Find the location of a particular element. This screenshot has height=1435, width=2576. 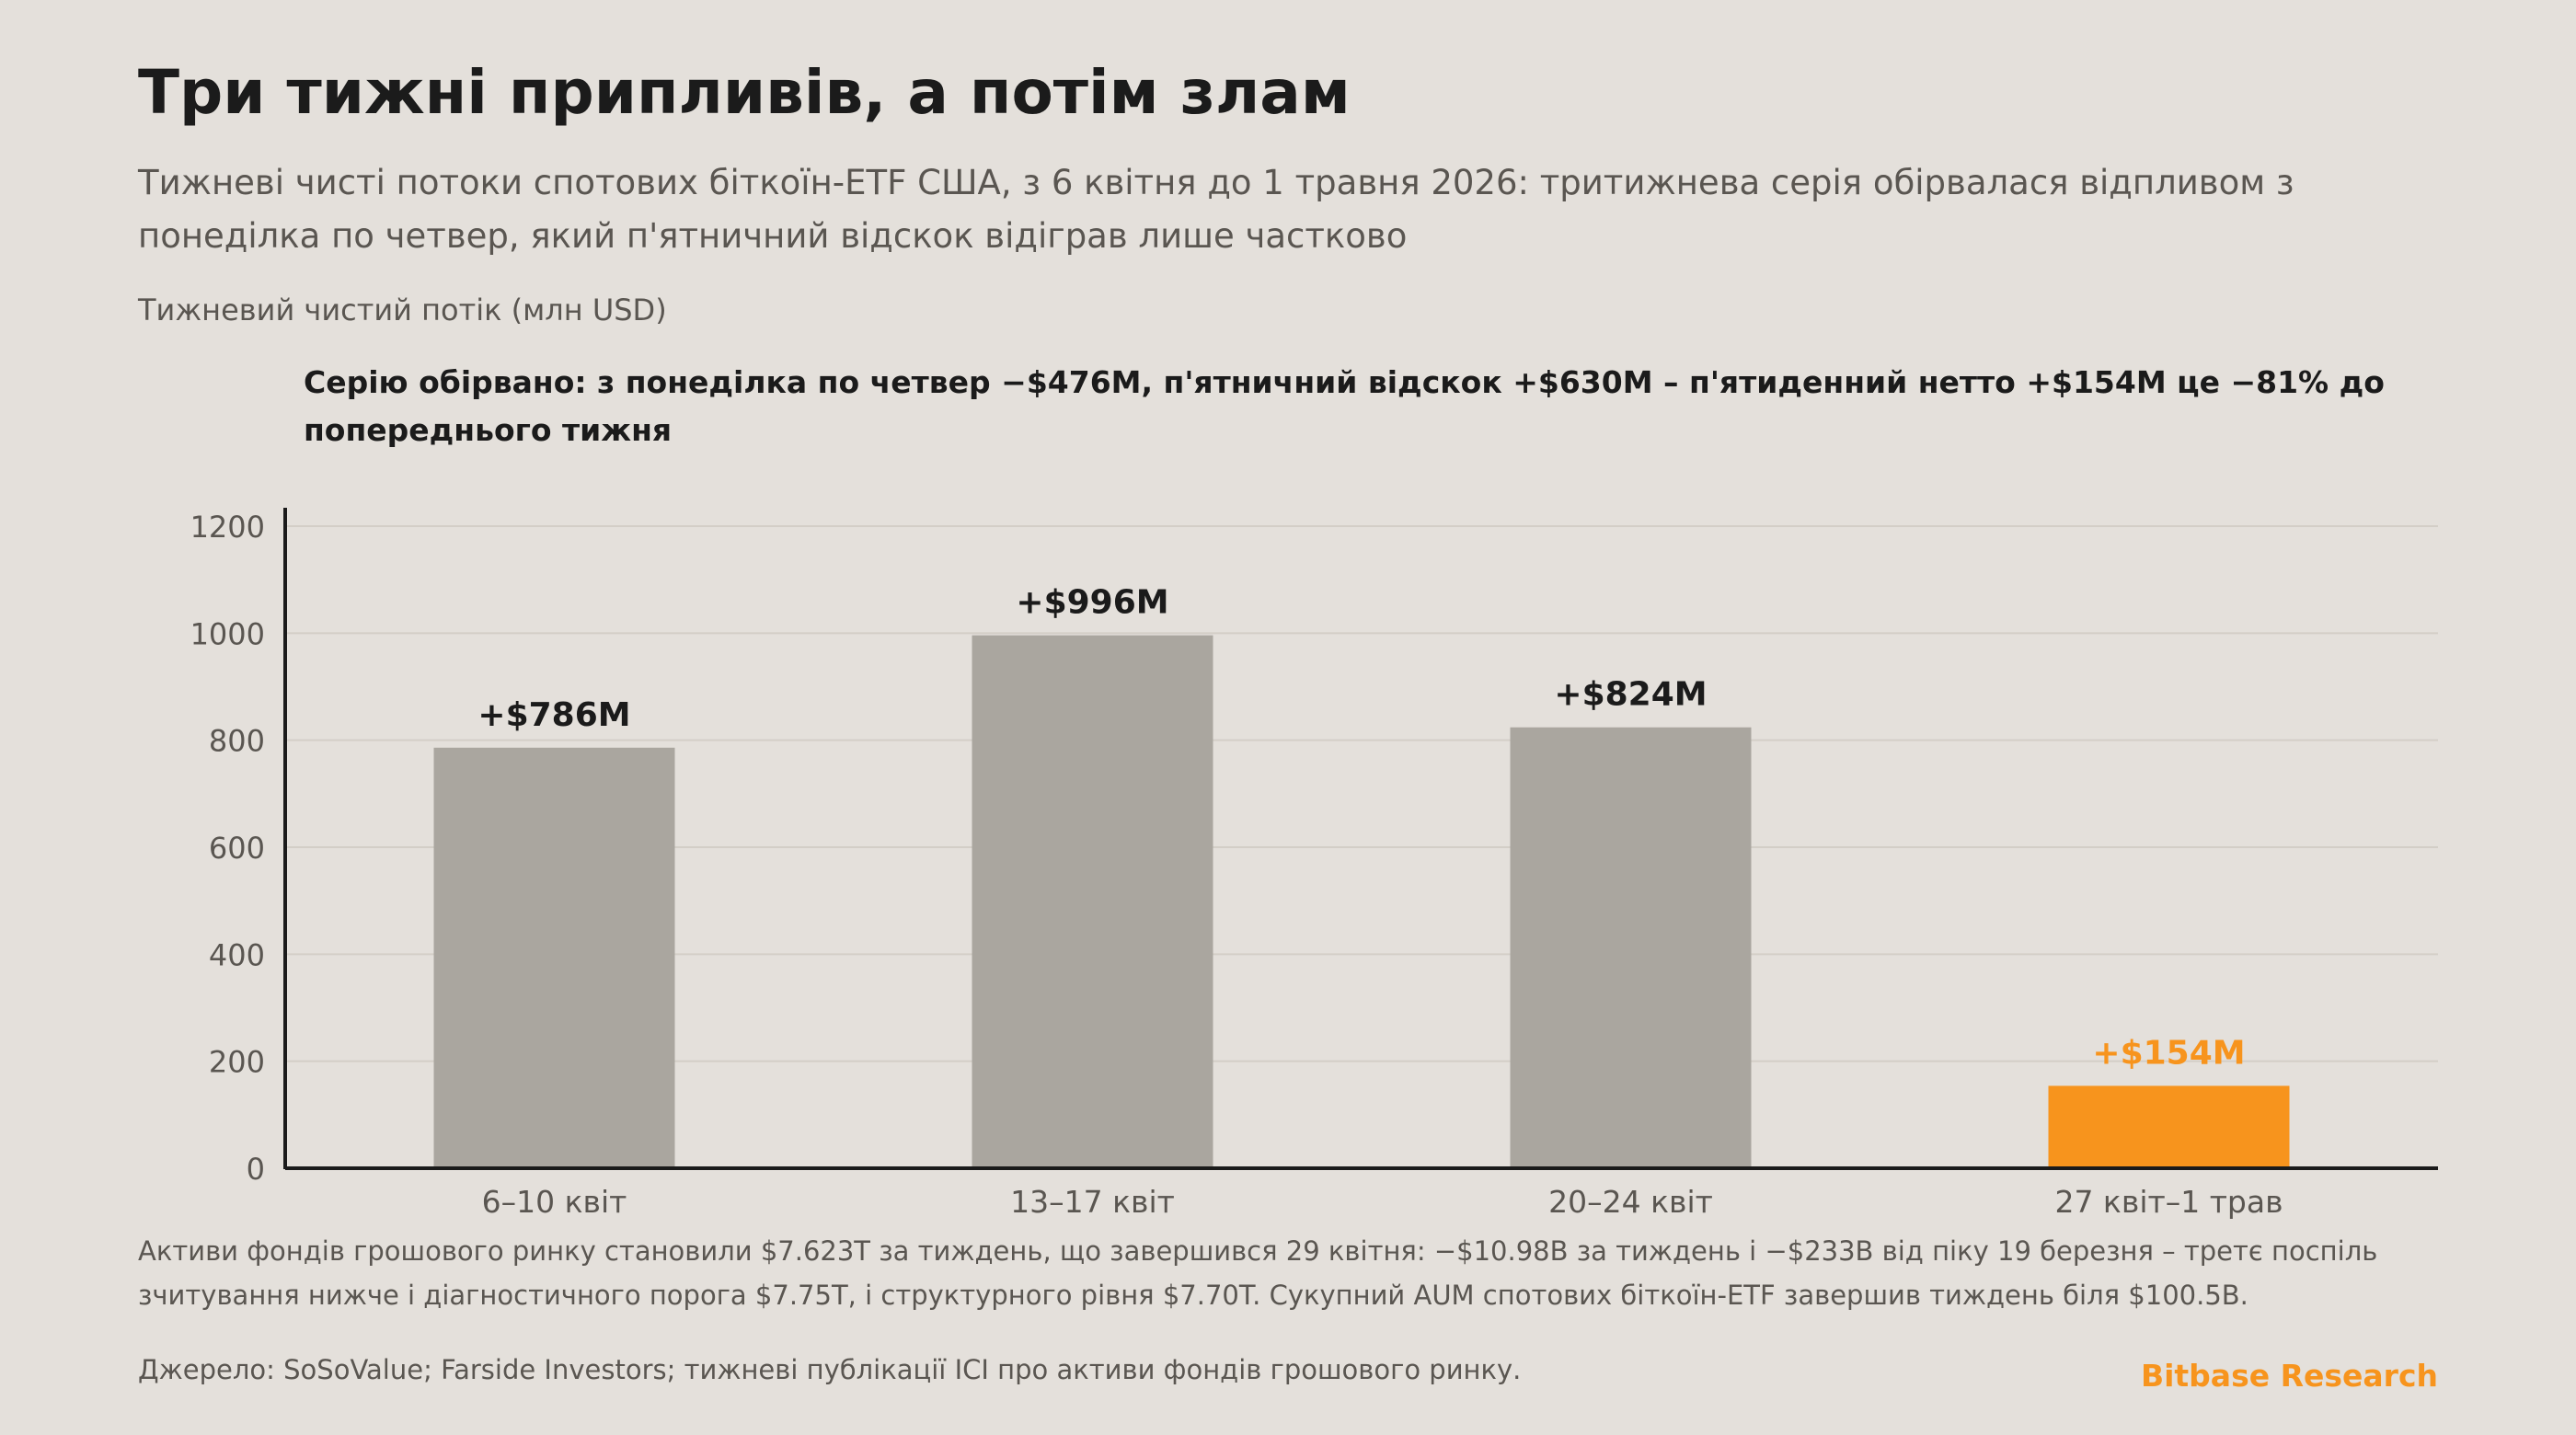

y-tick-label: 600 is located at coordinates (237, 848).